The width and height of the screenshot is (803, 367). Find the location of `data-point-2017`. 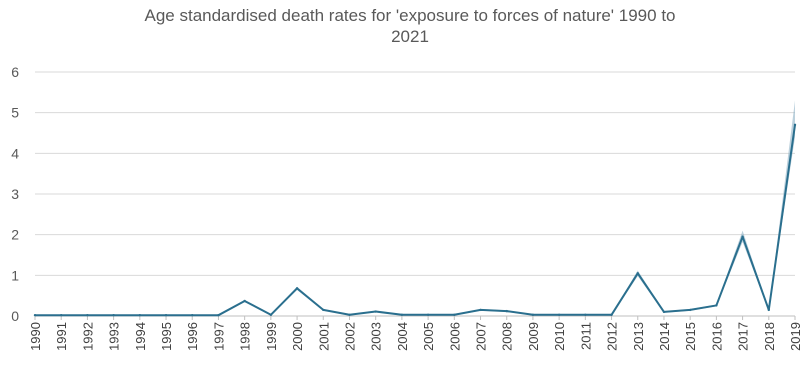

data-point-2017 is located at coordinates (742, 236).